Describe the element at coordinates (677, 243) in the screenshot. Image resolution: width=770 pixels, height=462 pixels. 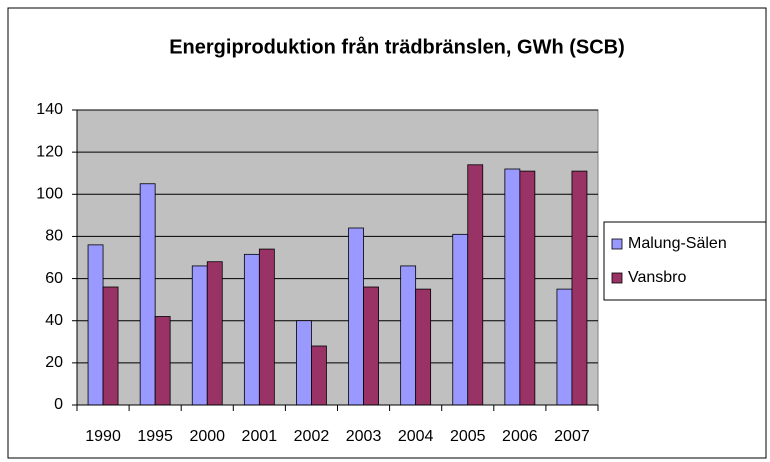
I see `legend-label: Malung-Sälen` at that location.